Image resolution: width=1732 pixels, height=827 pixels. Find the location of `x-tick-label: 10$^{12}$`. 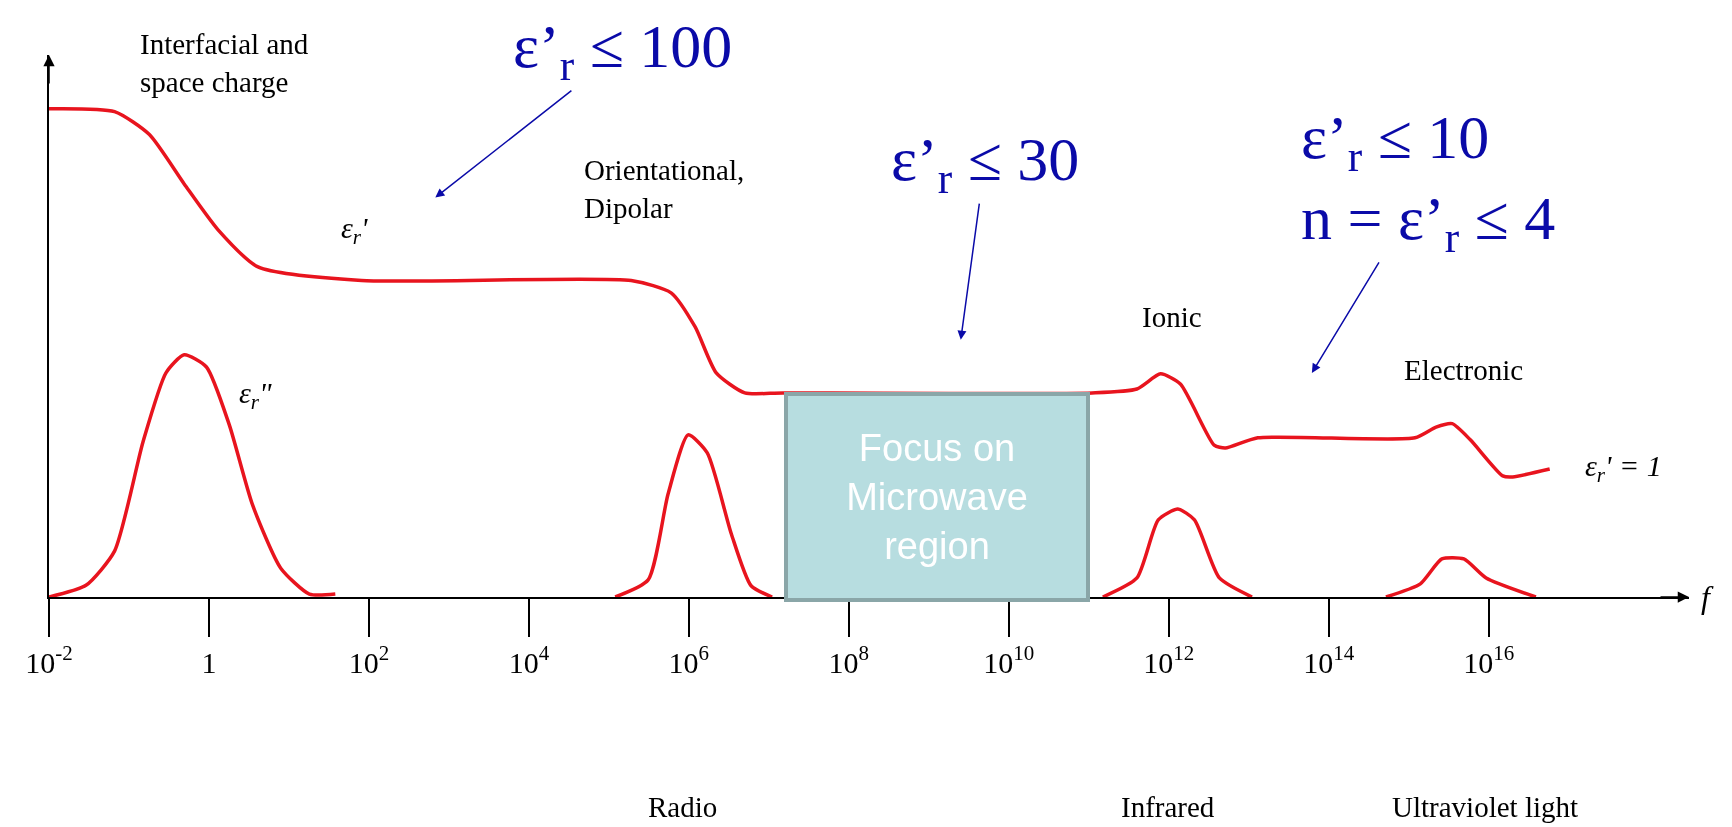

x-tick-label: 10$^{12}$ is located at coordinates (1169, 660).